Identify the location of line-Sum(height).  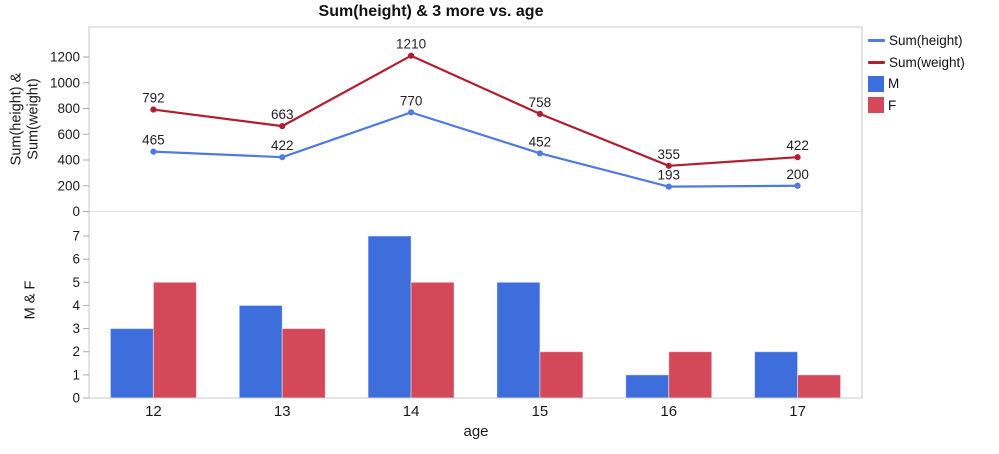
(475, 149).